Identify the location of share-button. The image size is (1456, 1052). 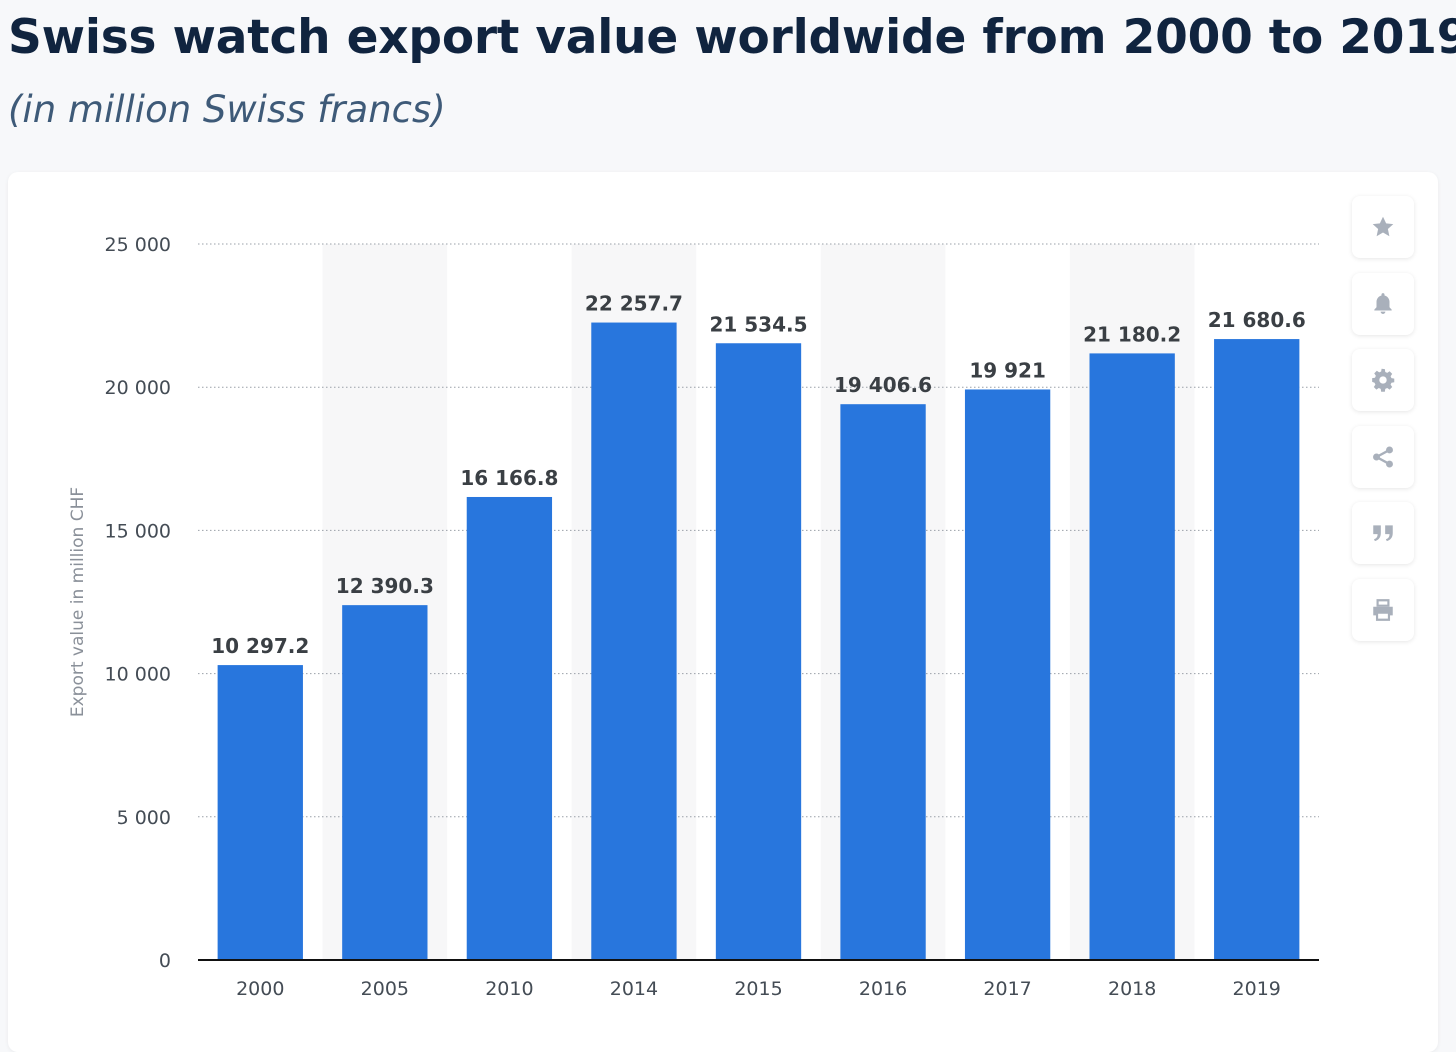
(1383, 456).